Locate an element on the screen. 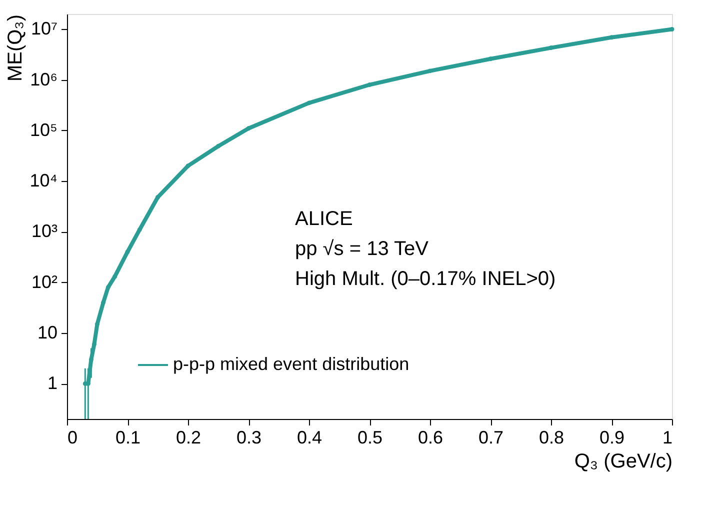  y-tick-label: 10² is located at coordinates (44, 282).